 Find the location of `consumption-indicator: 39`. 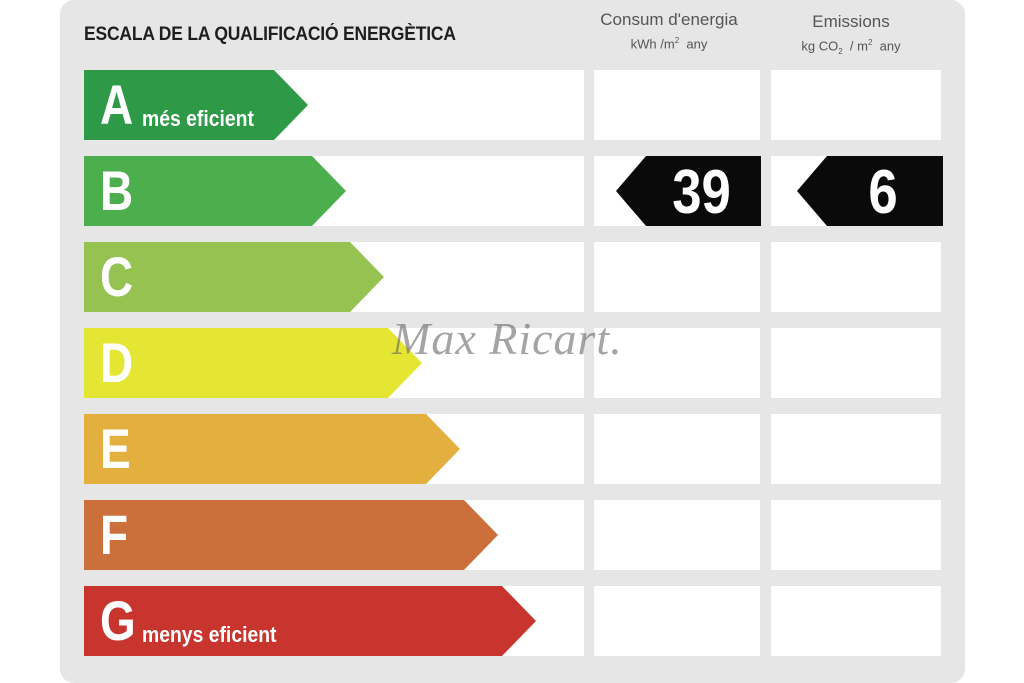

consumption-indicator: 39 is located at coordinates (688, 191).